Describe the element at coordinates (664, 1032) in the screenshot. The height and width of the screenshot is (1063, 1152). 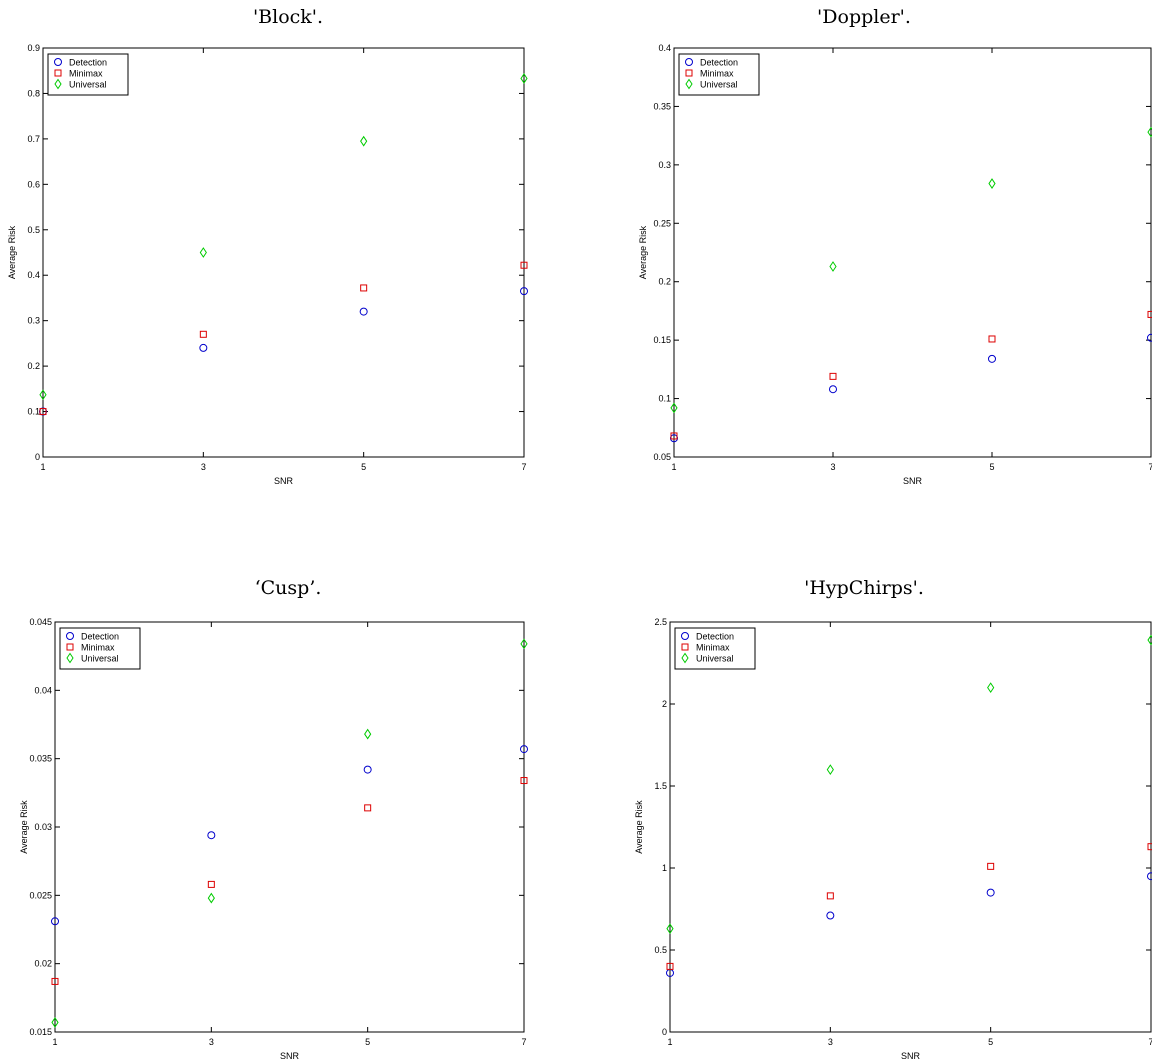
I see `y-tick-label: 0` at that location.